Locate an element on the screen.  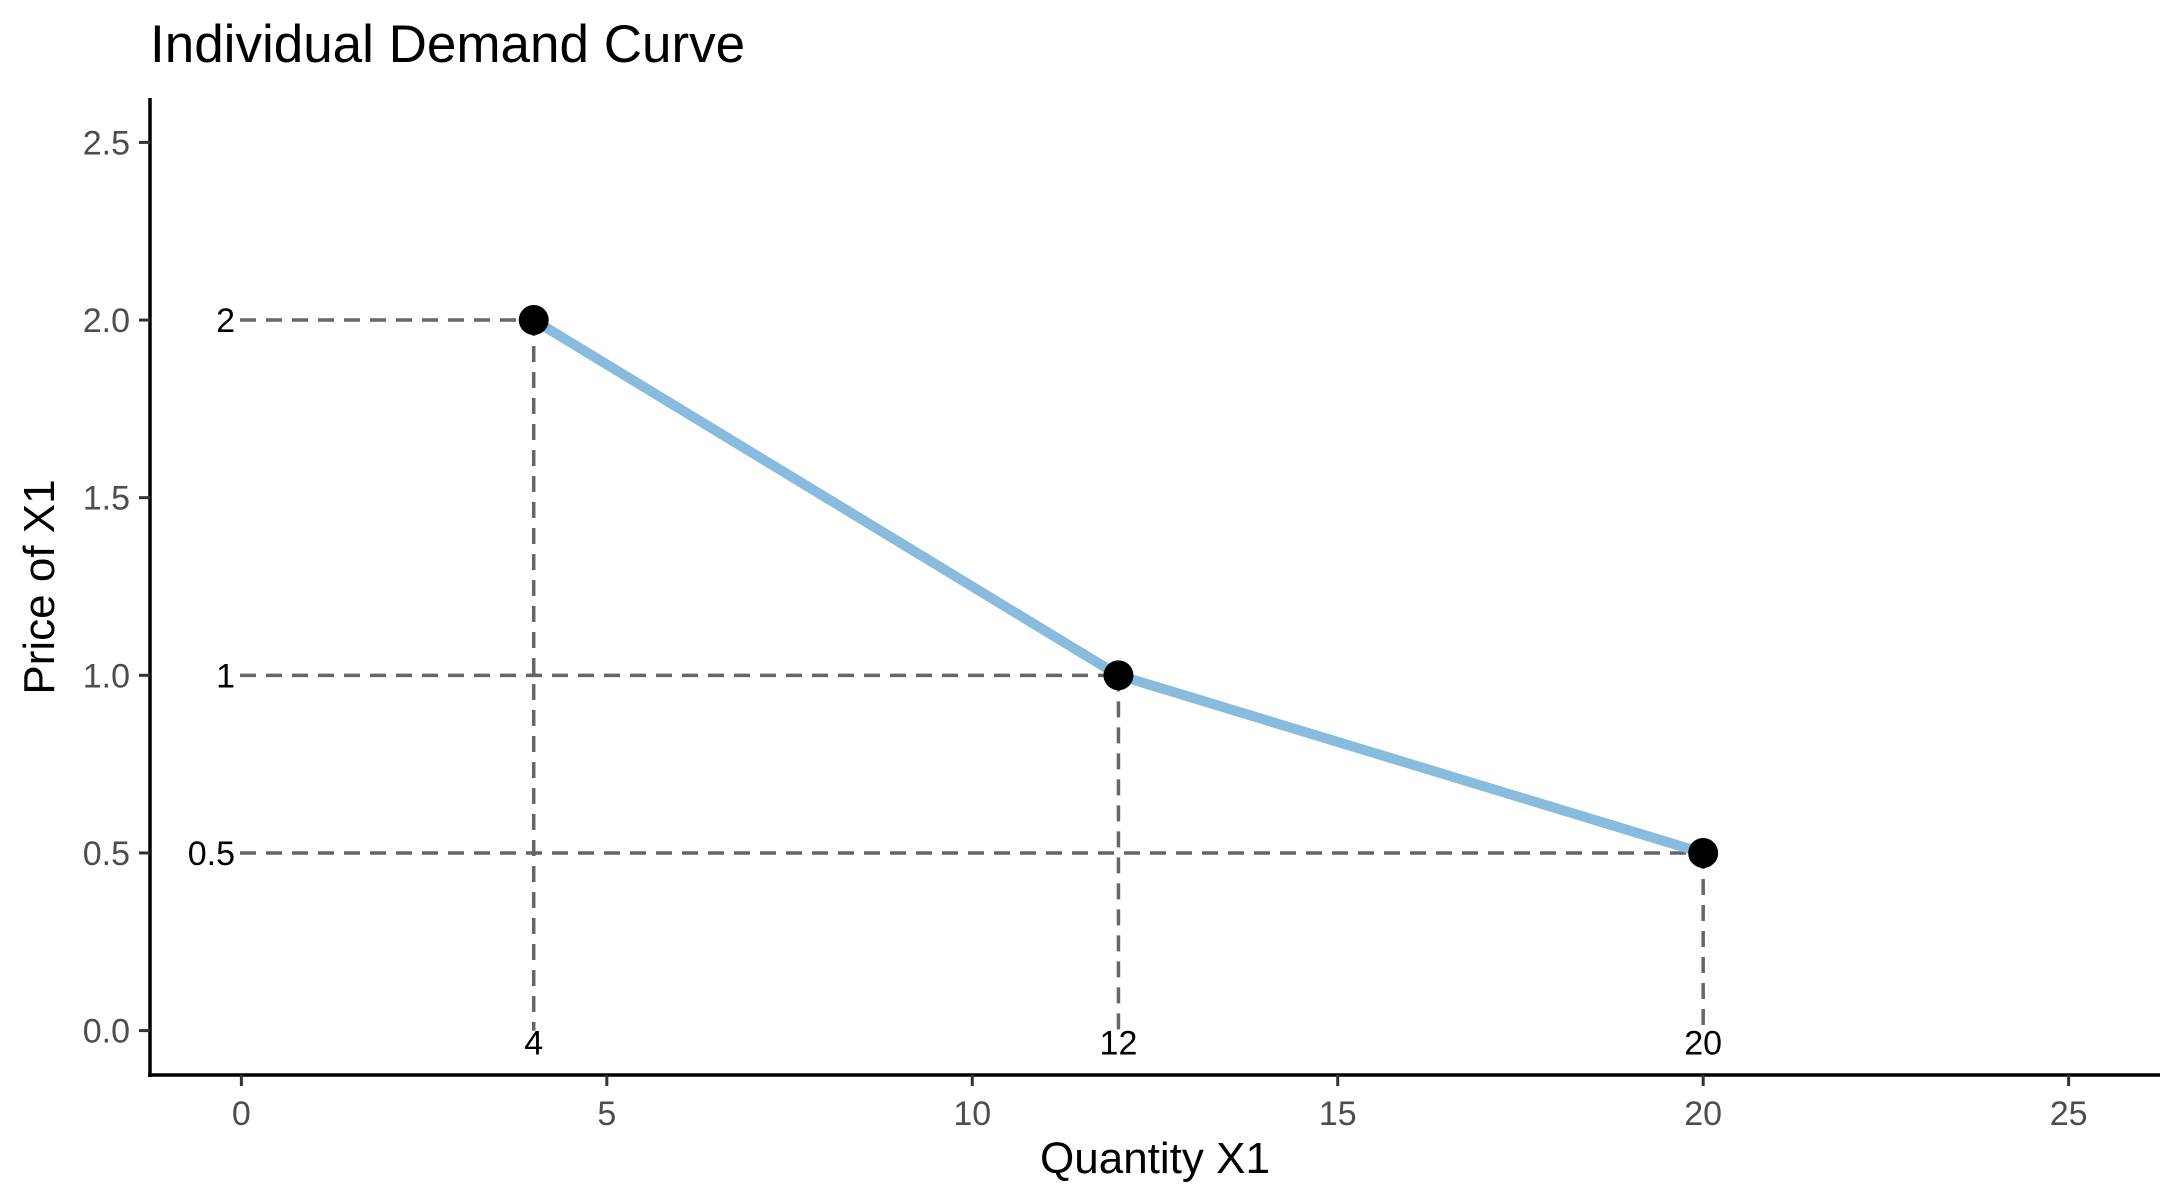
x-axis-ticks: 0 5 10 15 20 25 is located at coordinates (1160, 1104).